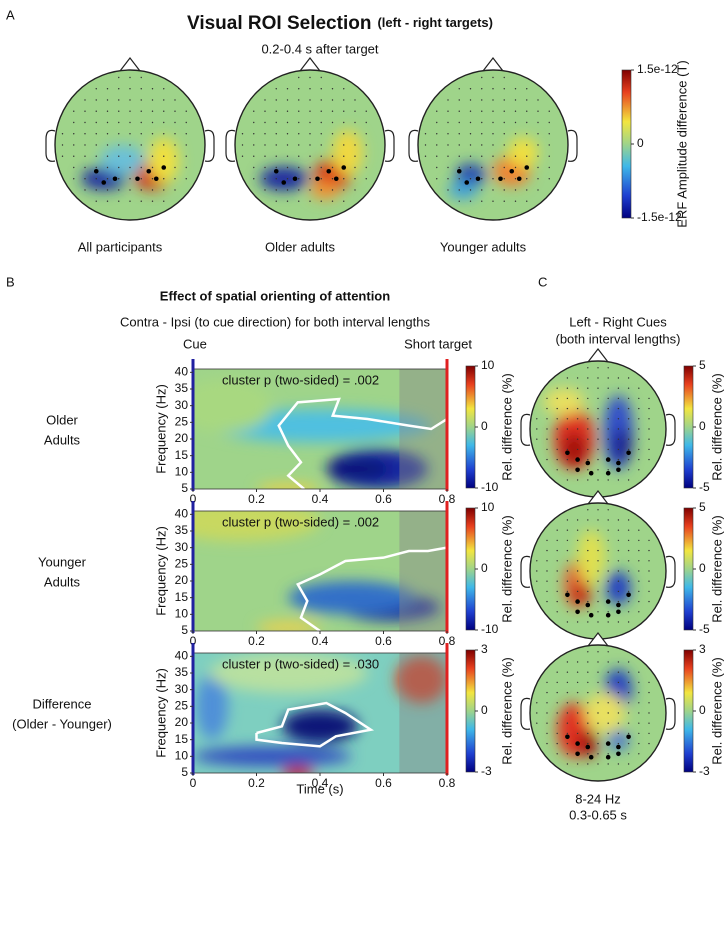 The image size is (728, 927). Describe the element at coordinates (233, 406) in the screenshot. I see `heatmap-blob` at that location.